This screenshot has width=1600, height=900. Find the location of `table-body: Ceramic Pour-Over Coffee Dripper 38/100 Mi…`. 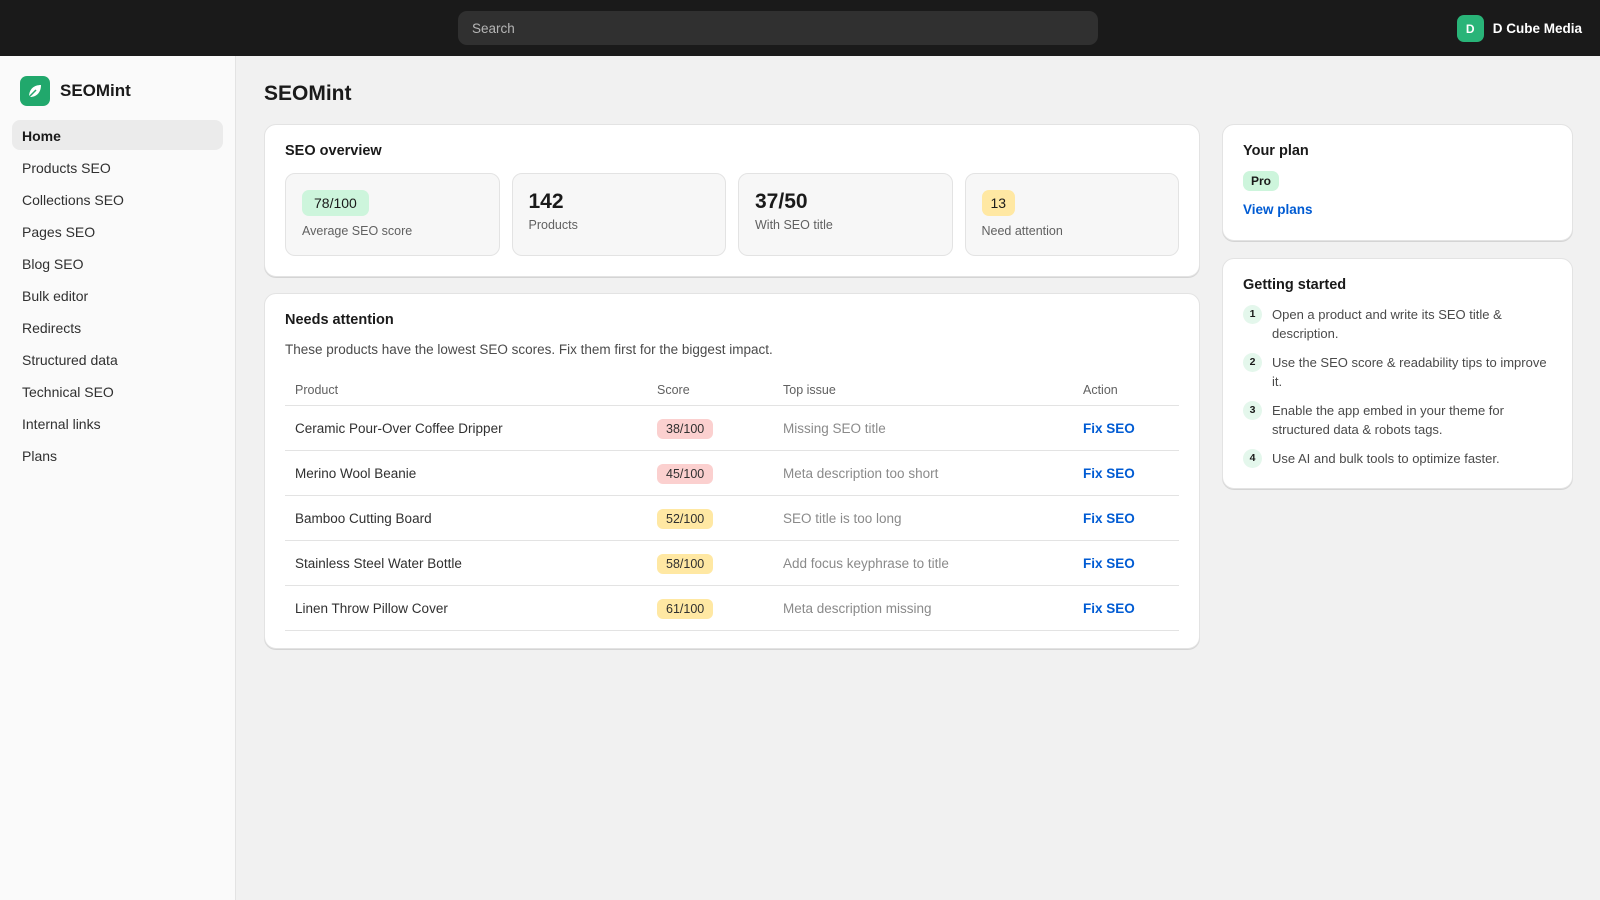

table-body: Ceramic Pour-Over Coffee Dripper 38/100 Mi… is located at coordinates (732, 518).